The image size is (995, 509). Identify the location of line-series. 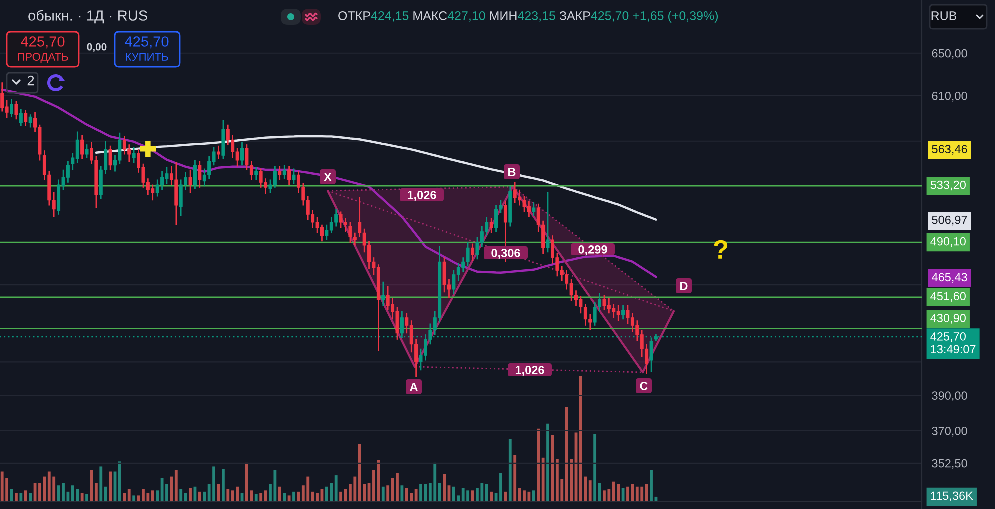
(376, 178).